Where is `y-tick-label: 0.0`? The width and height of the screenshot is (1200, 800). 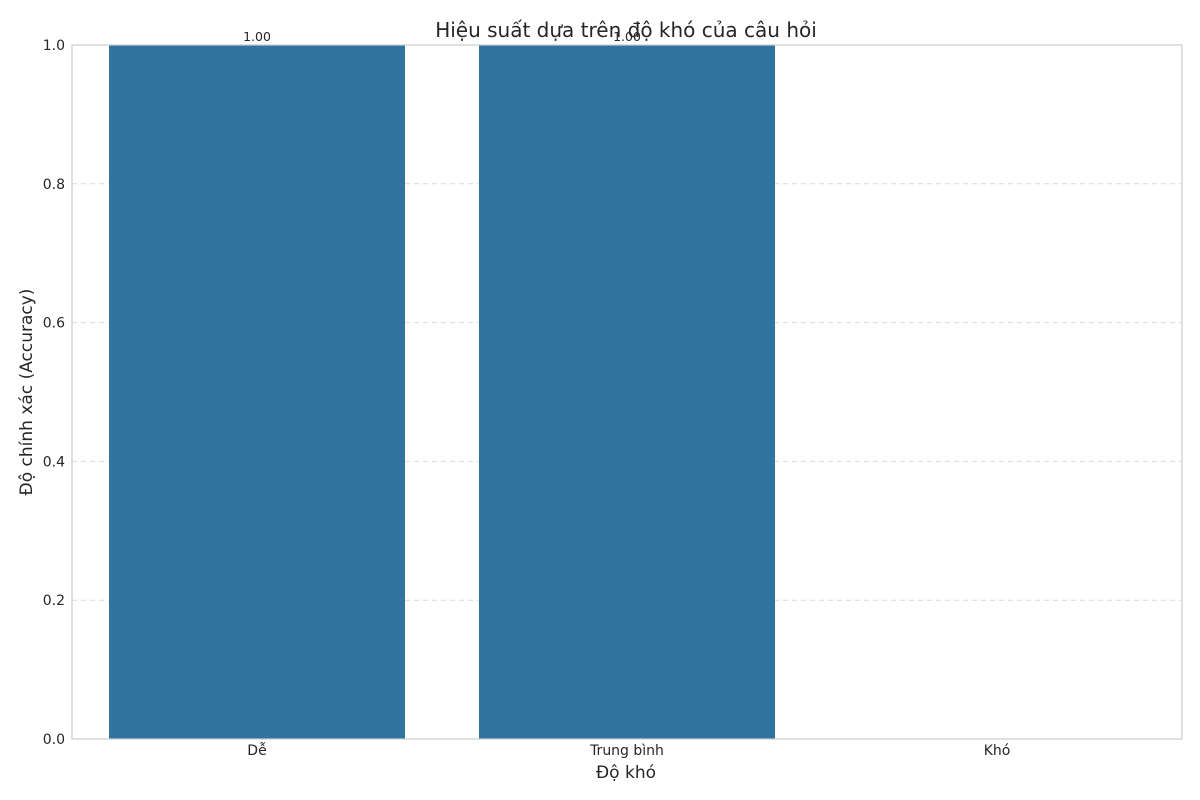
y-tick-label: 0.0 is located at coordinates (54, 740).